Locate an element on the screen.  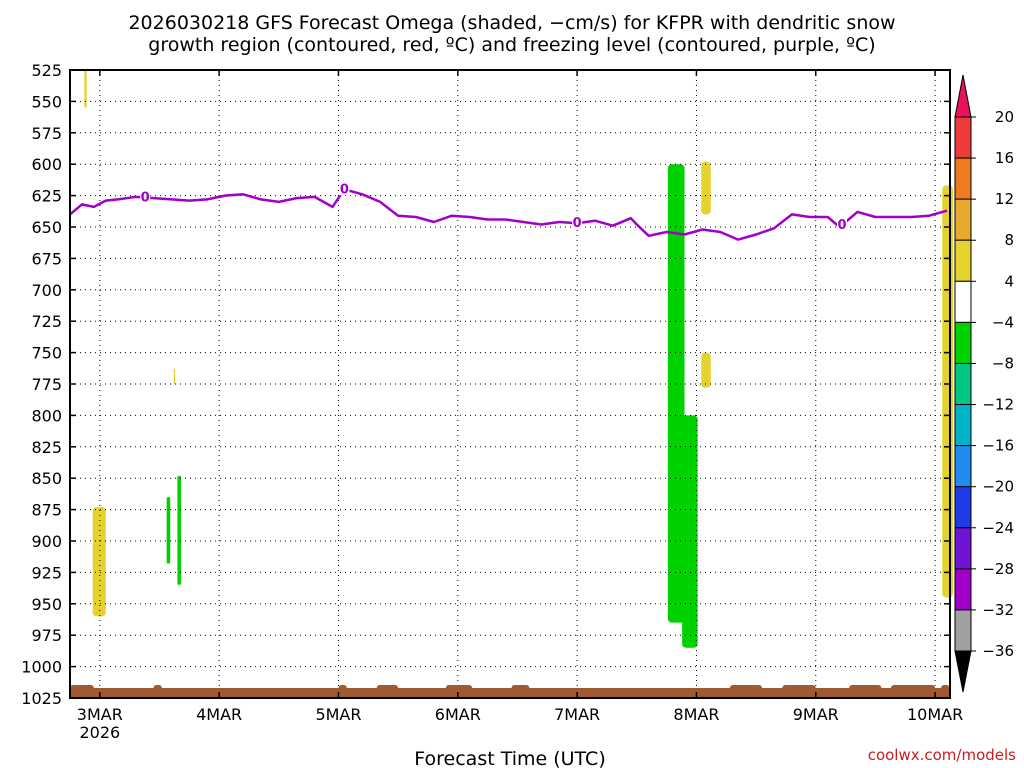
ground-surface is located at coordinates (510, 691).